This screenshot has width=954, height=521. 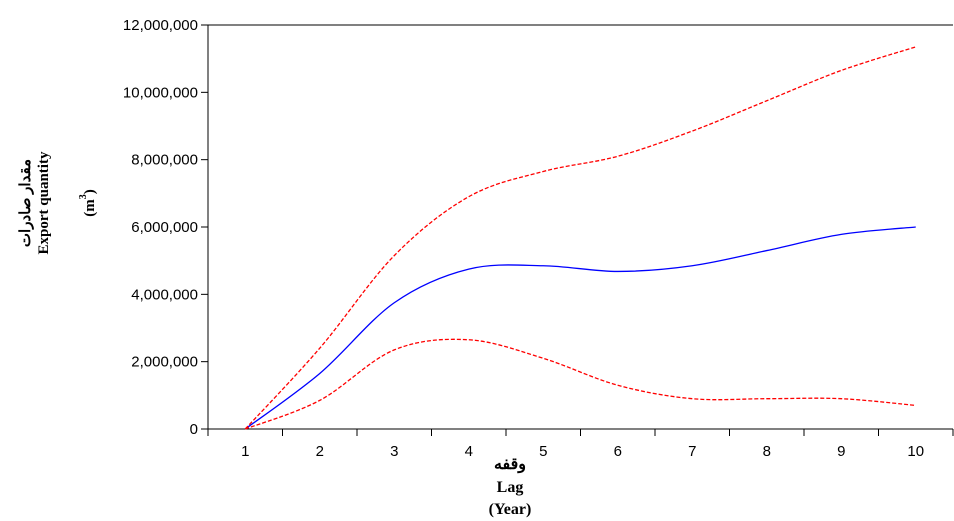 What do you see at coordinates (510, 465) in the screenshot?
I see `x-axis-label-persian: وقفه` at bounding box center [510, 465].